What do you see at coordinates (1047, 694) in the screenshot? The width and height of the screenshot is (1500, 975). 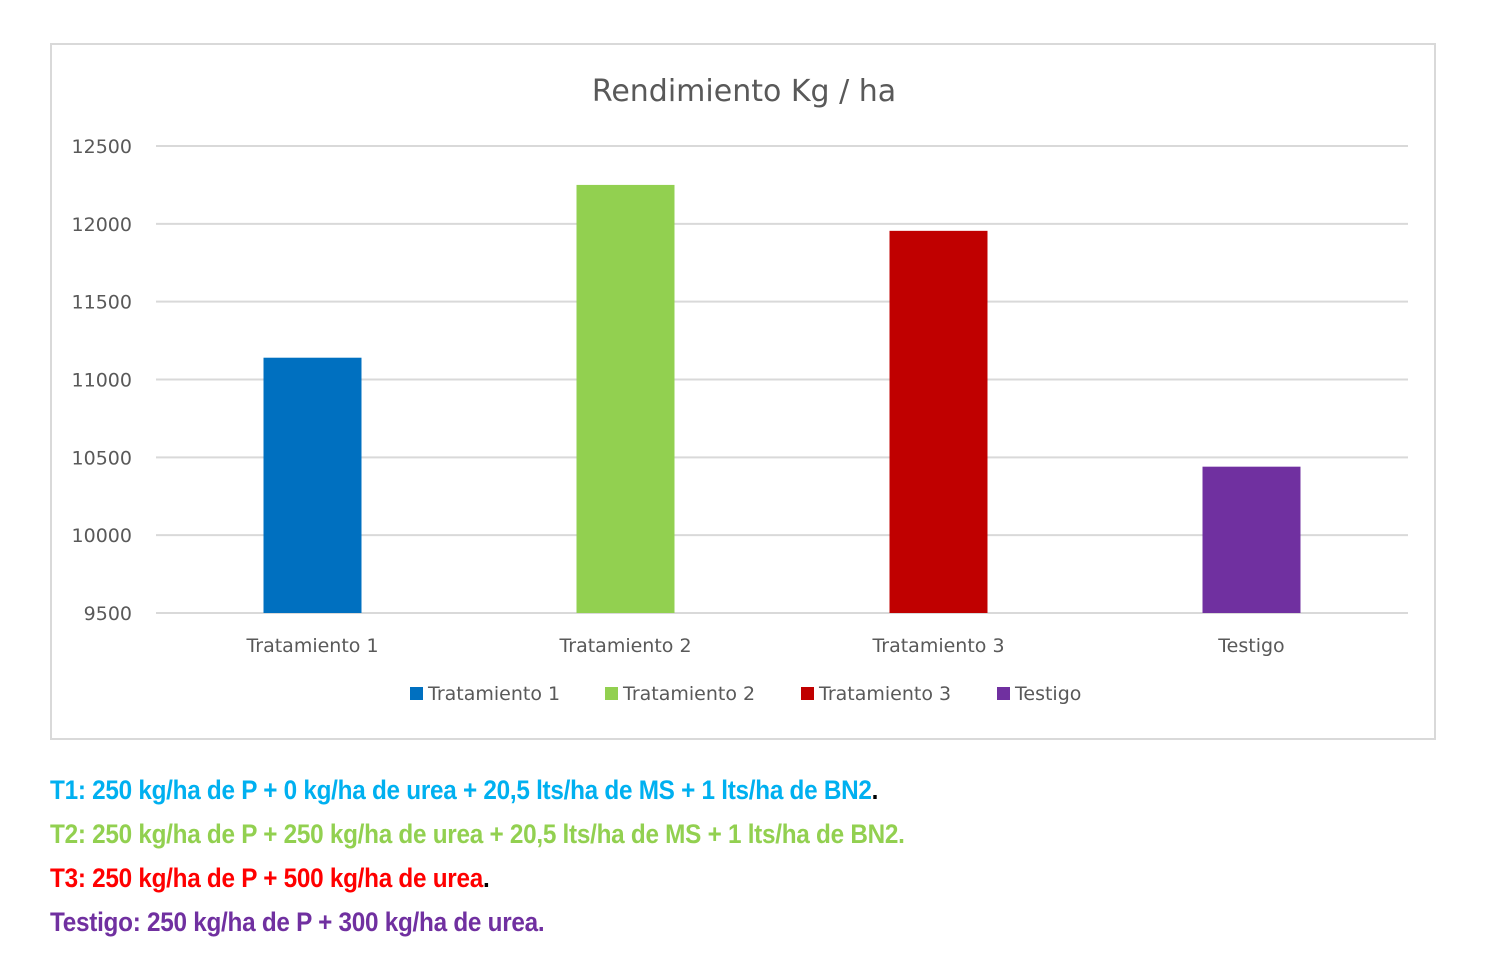 I see `legend-label: Testigo` at bounding box center [1047, 694].